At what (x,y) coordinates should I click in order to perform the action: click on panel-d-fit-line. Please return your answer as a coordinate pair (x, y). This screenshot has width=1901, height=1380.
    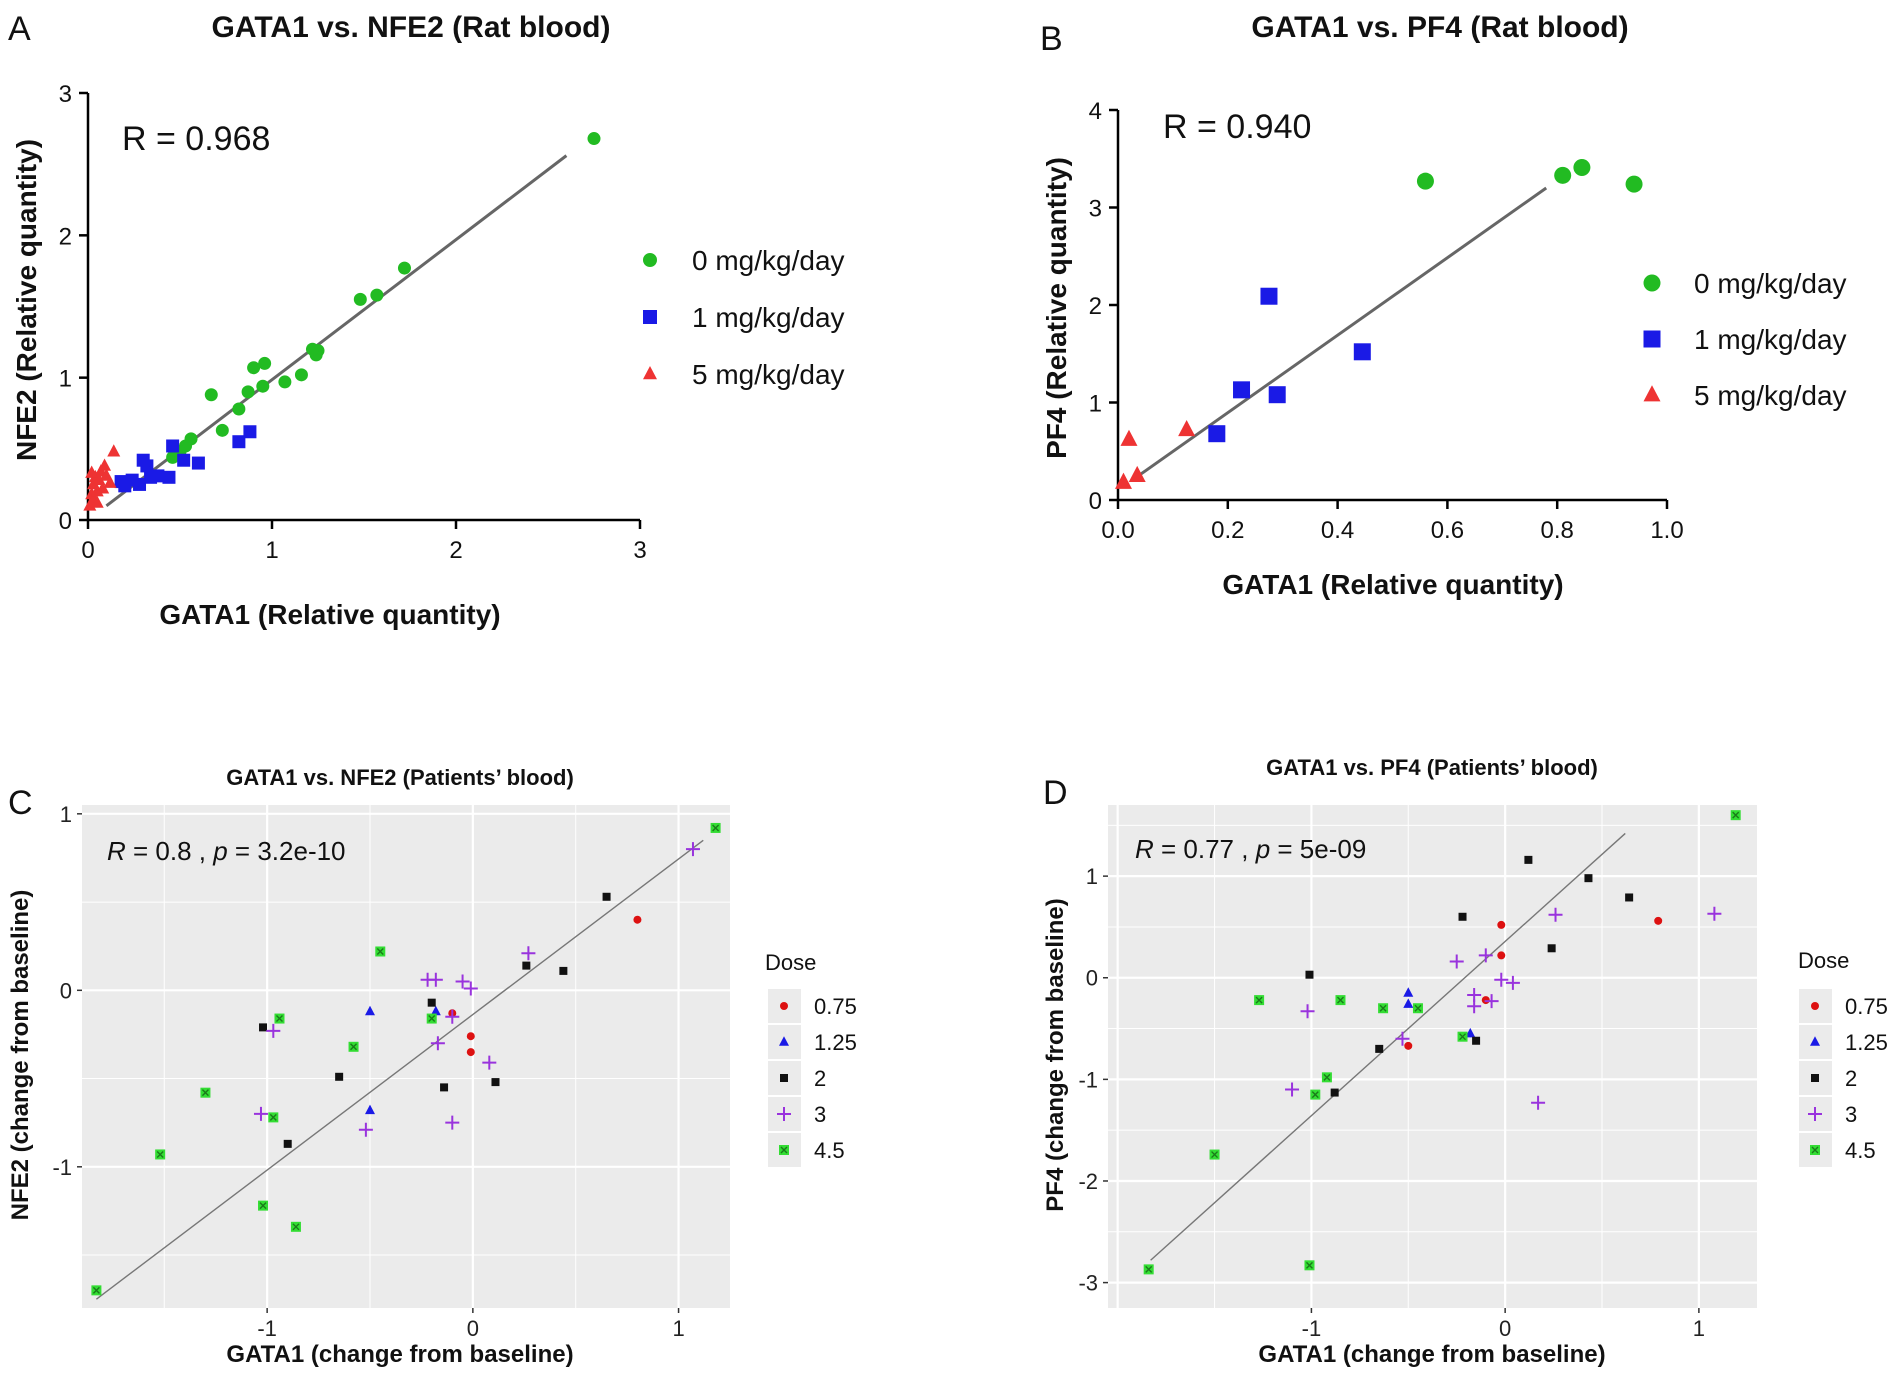
    Looking at the image, I should click on (1388, 1046).